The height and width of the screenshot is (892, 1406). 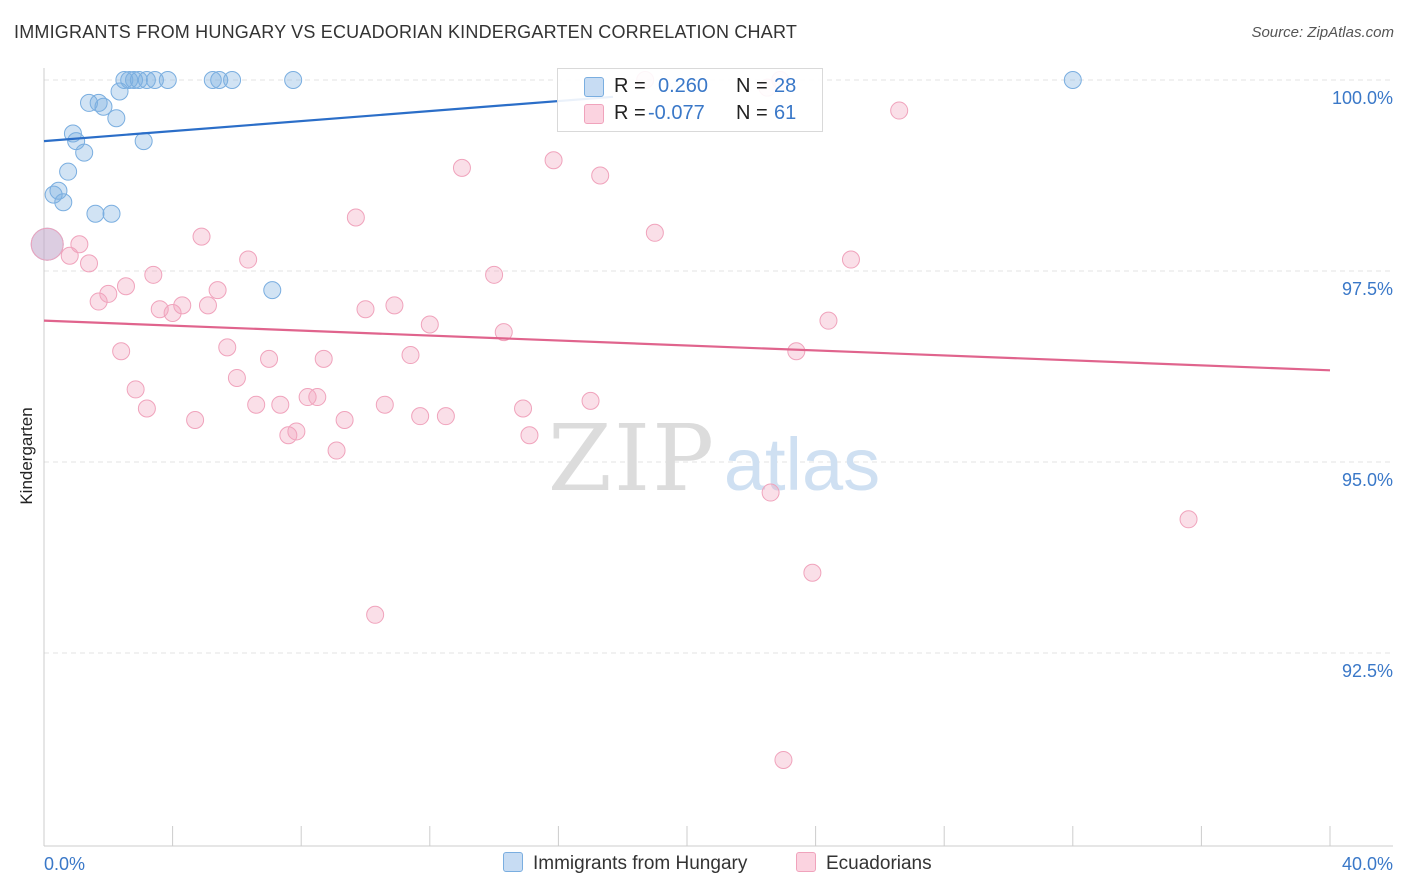 I want to click on bottom-legend-ecuadorians: Ecuadorians, so click(x=864, y=863).